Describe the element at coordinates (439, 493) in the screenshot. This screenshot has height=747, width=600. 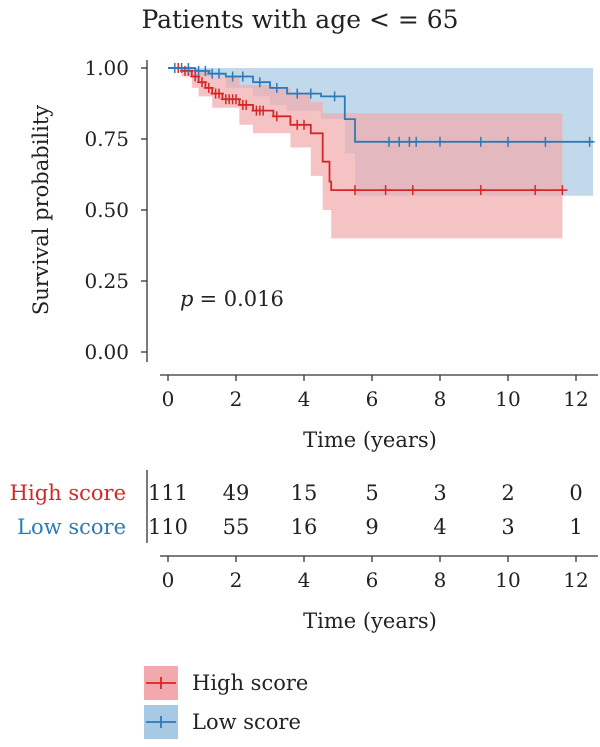
I see `risk-cell-high: 3` at that location.